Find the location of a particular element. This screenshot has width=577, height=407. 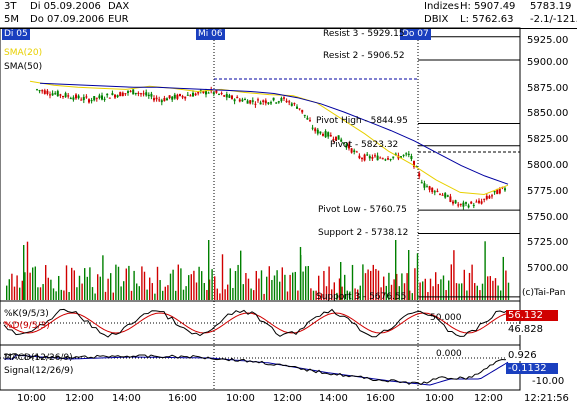

sma20-legend: SMA(20) is located at coordinates (23, 53).